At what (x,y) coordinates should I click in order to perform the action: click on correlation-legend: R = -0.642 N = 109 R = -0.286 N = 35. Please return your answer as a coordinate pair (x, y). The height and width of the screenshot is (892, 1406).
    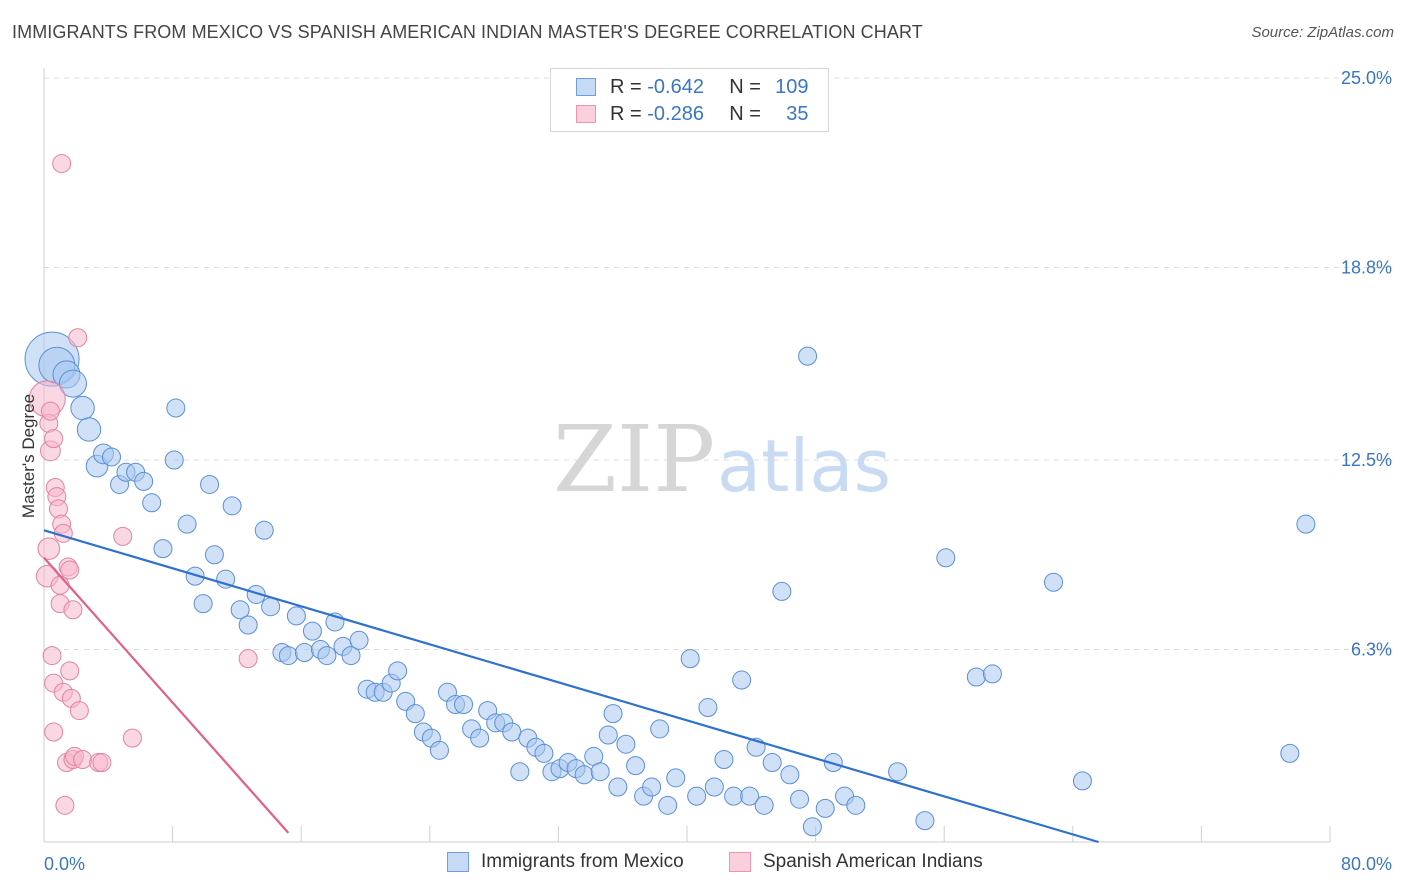
    Looking at the image, I should click on (689, 100).